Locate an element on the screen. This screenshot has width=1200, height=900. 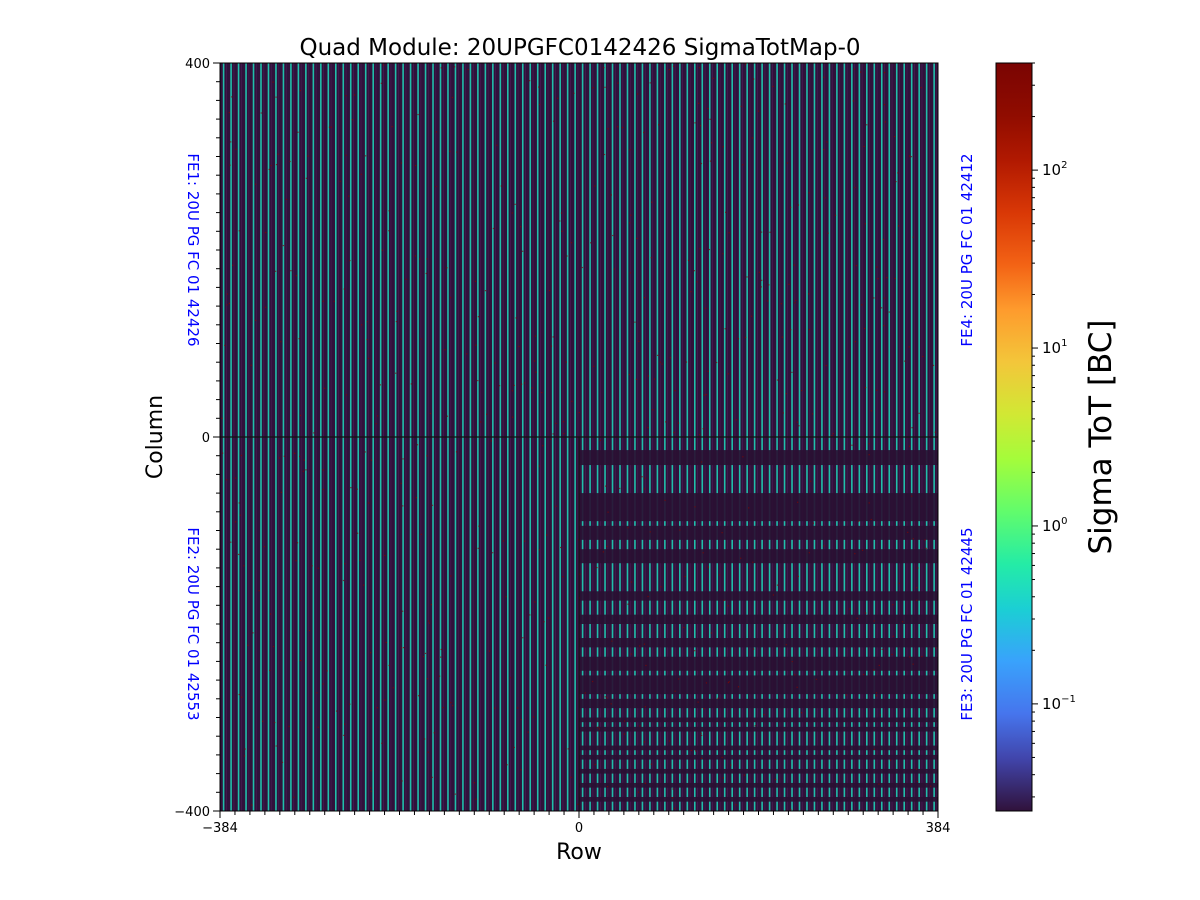
x-tick-label: −384 is located at coordinates (220, 828).